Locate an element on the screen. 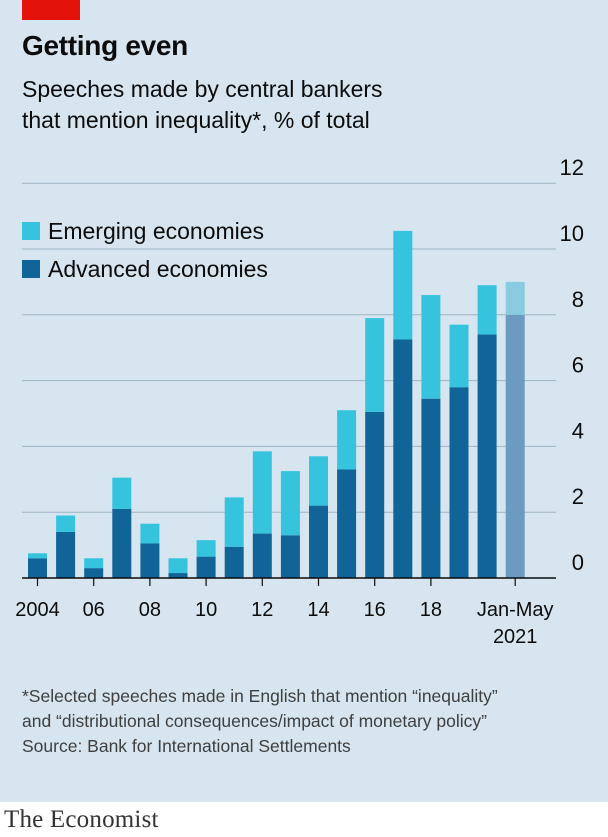  bar-emerging-2008 is located at coordinates (150, 533).